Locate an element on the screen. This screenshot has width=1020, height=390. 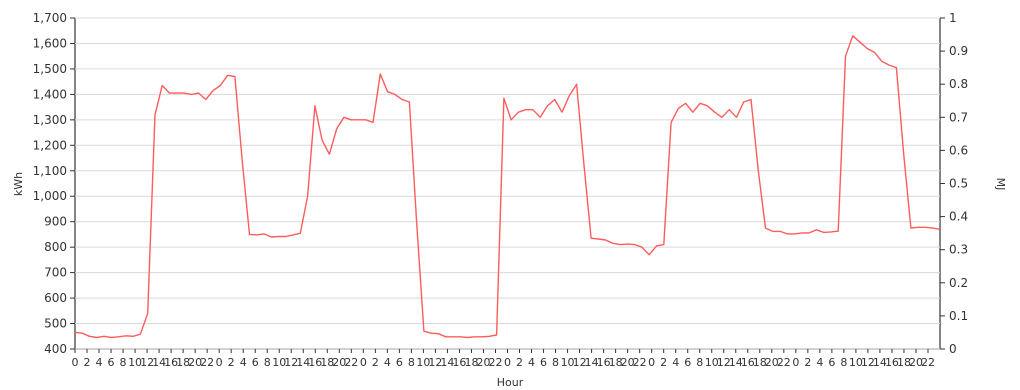
y-tick-label: 600 is located at coordinates (55, 298).